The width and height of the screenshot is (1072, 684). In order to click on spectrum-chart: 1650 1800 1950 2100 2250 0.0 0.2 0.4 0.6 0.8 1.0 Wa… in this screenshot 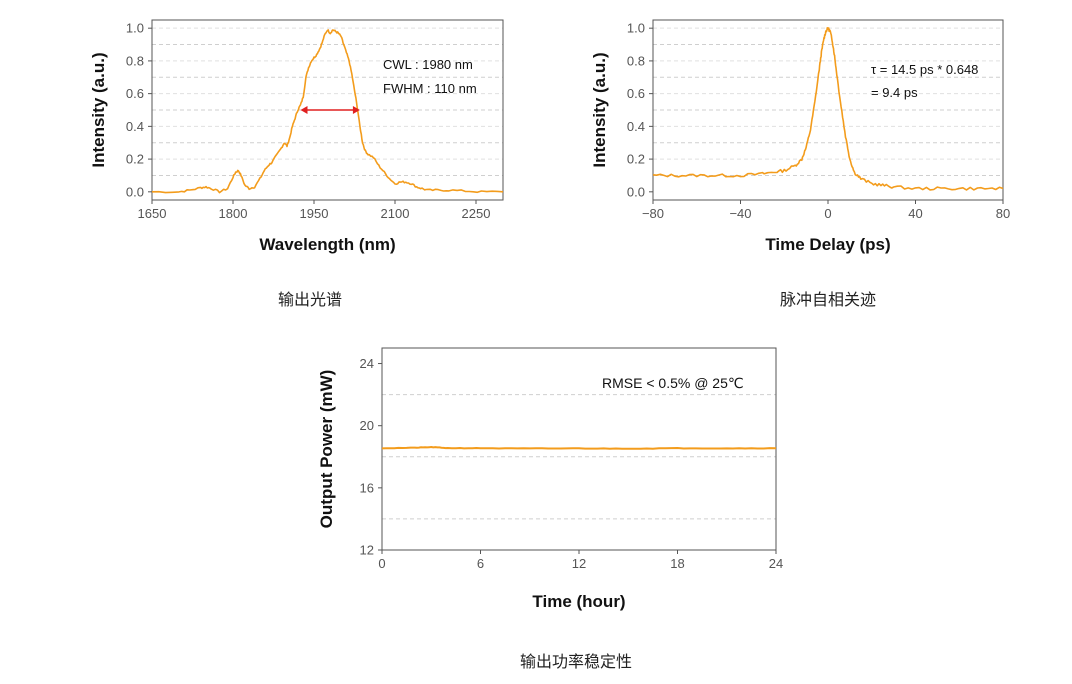, I will do `click(296, 136)`.